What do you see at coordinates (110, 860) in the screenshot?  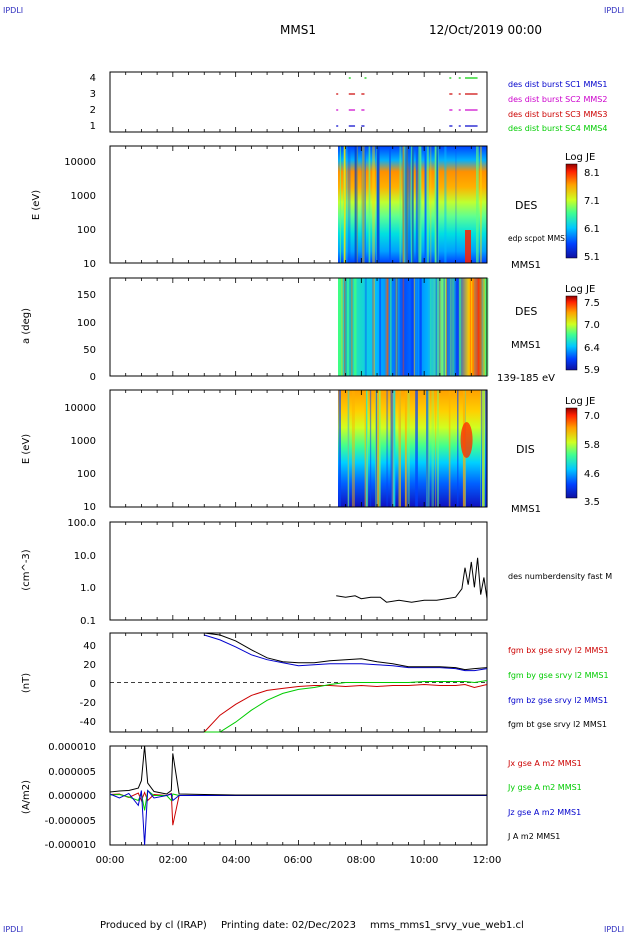 I see `time-label-0000: 00:00` at bounding box center [110, 860].